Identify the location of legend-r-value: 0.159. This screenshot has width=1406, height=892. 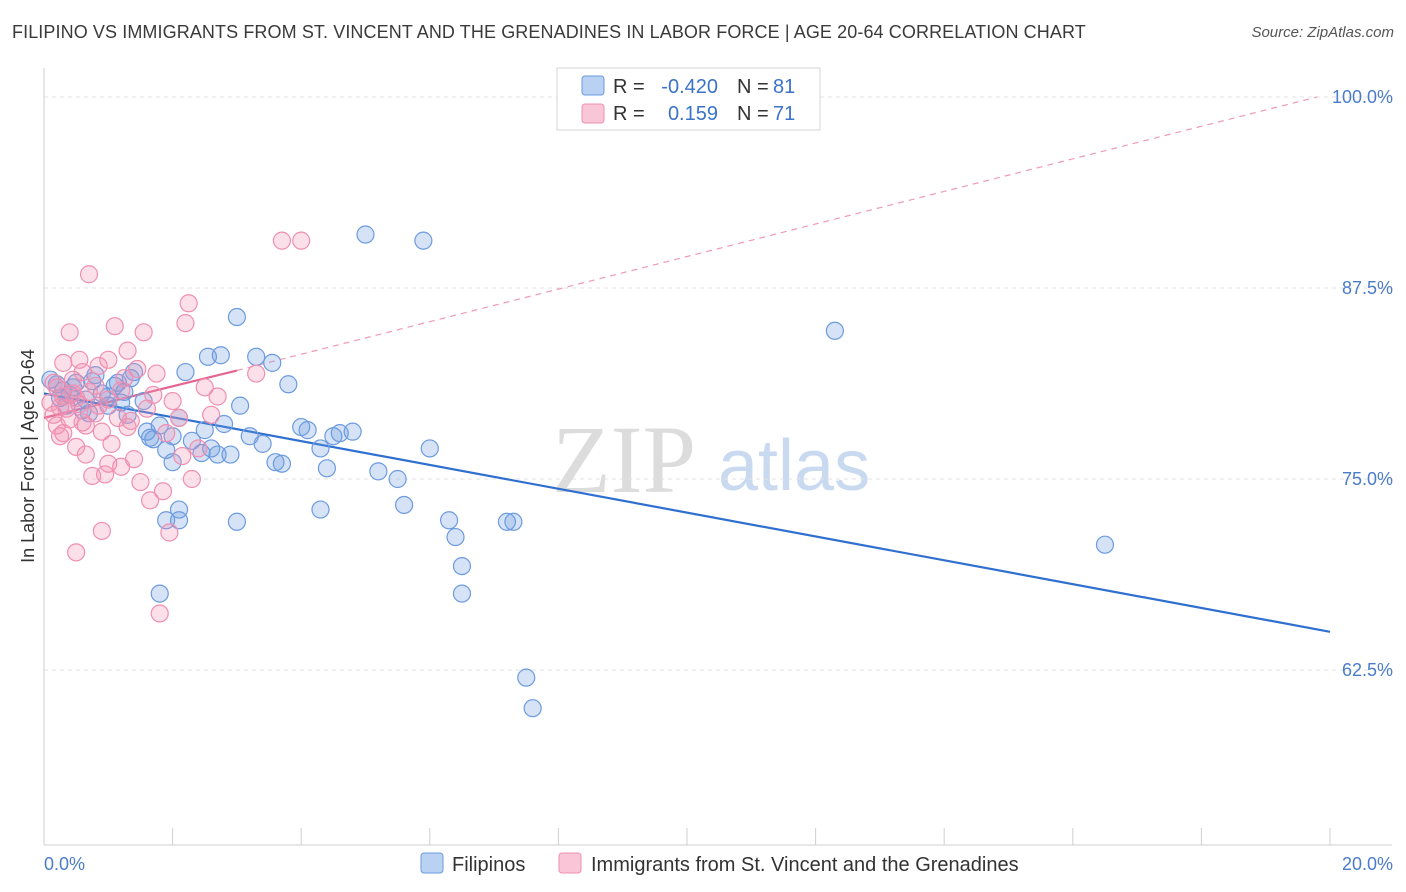
(693, 114).